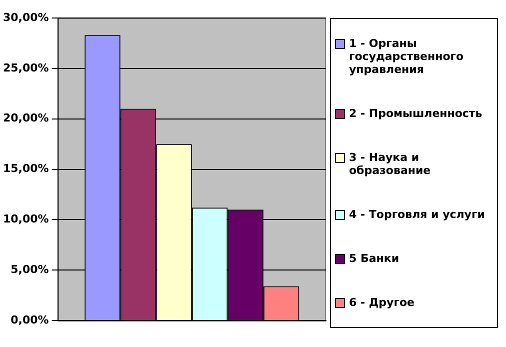  Describe the element at coordinates (25, 67) in the screenshot. I see `y-tick-label: 25,00%` at that location.